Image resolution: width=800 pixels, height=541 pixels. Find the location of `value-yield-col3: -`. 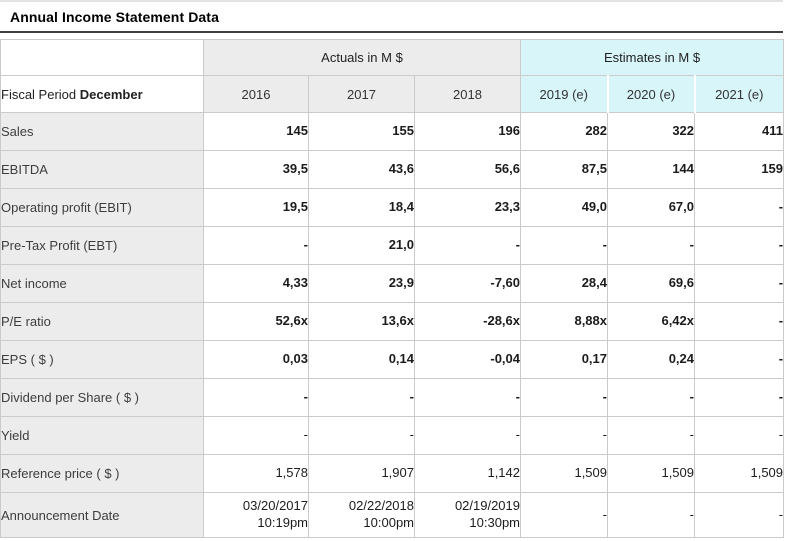

value-yield-col3: - is located at coordinates (564, 435).